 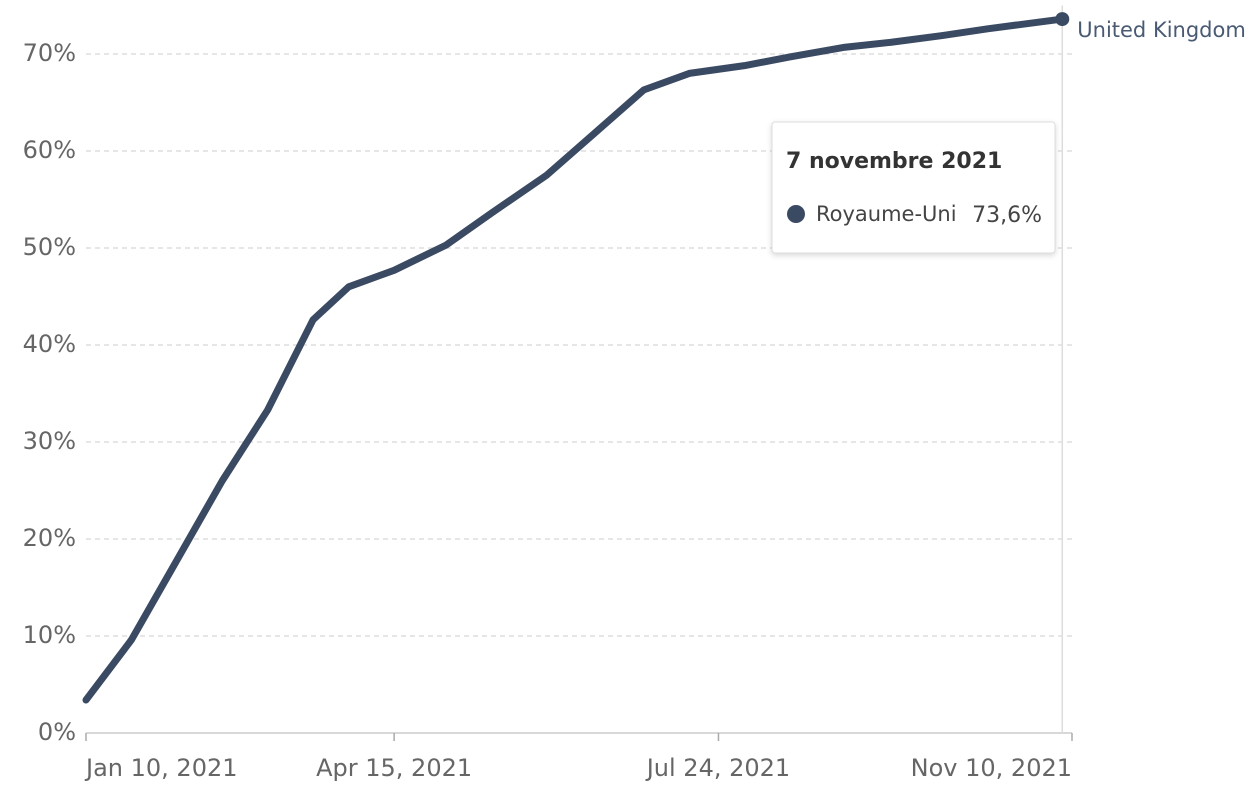 I want to click on tooltip-swatch, so click(x=796, y=214).